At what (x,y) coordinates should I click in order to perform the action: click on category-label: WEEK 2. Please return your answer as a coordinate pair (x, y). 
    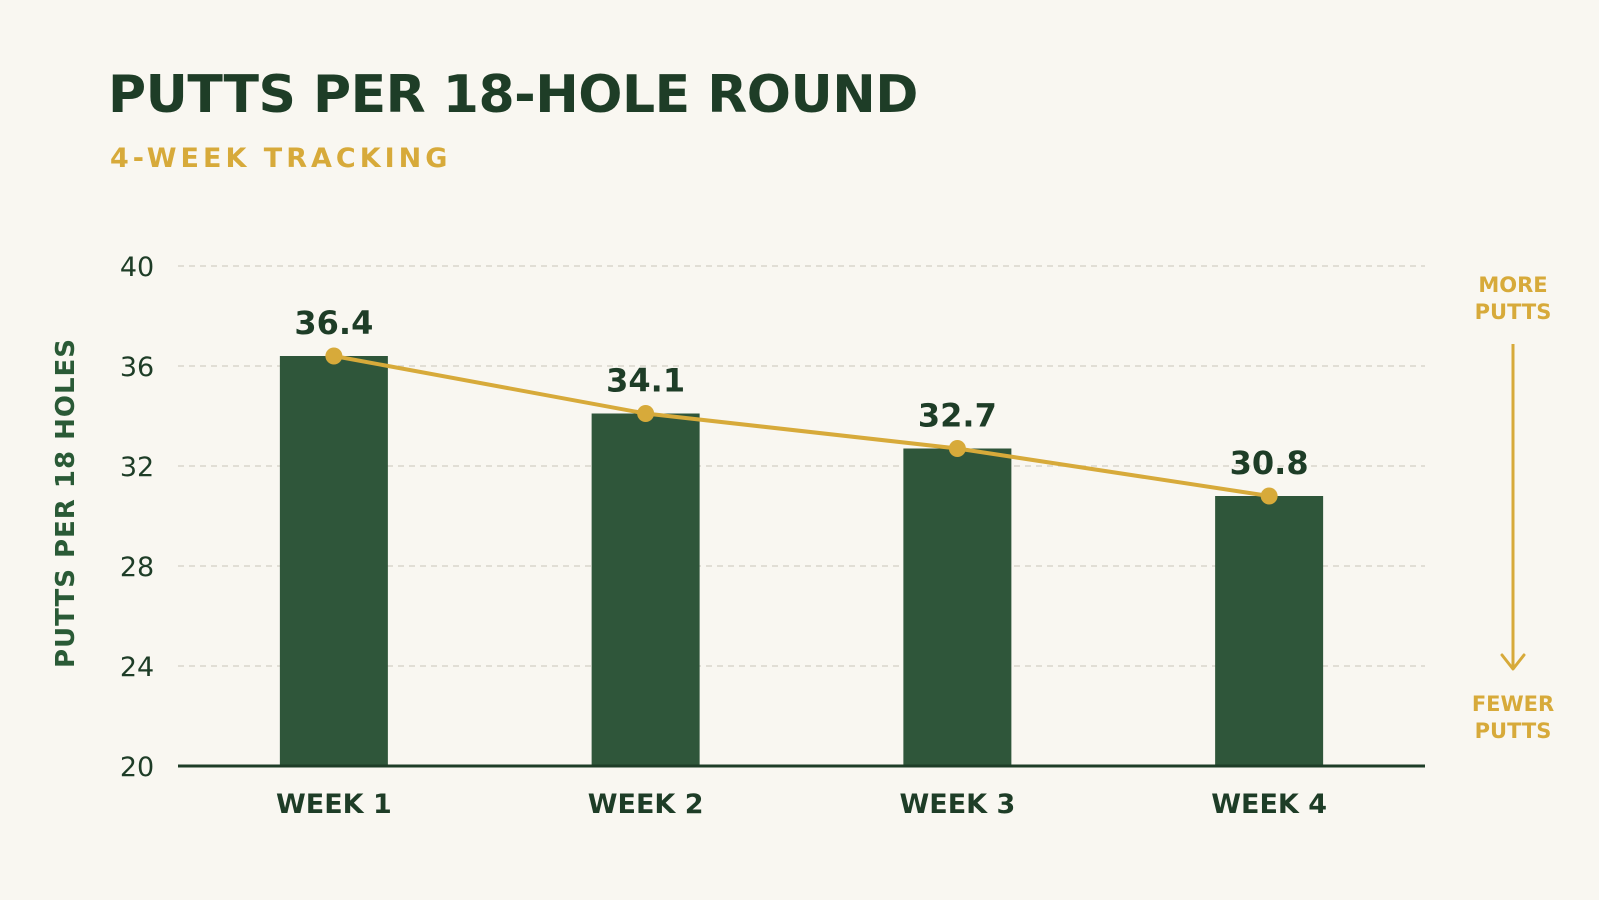
    Looking at the image, I should click on (646, 804).